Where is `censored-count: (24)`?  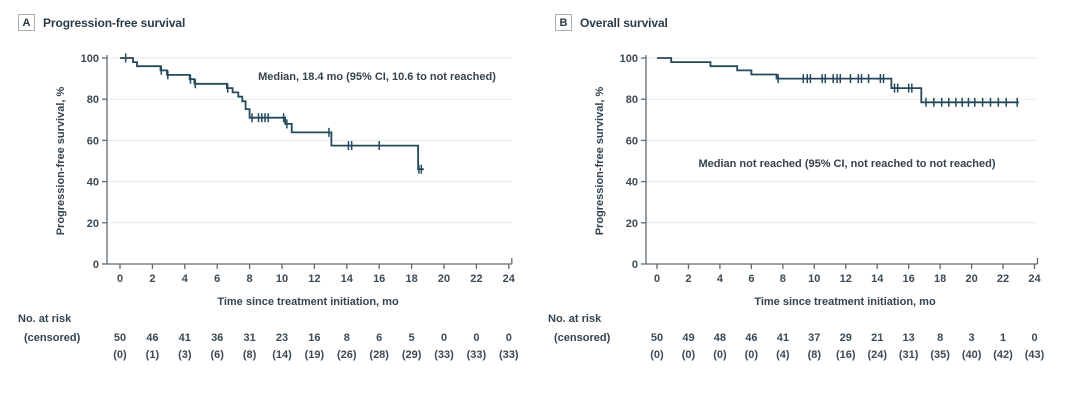
censored-count: (24) is located at coordinates (877, 355).